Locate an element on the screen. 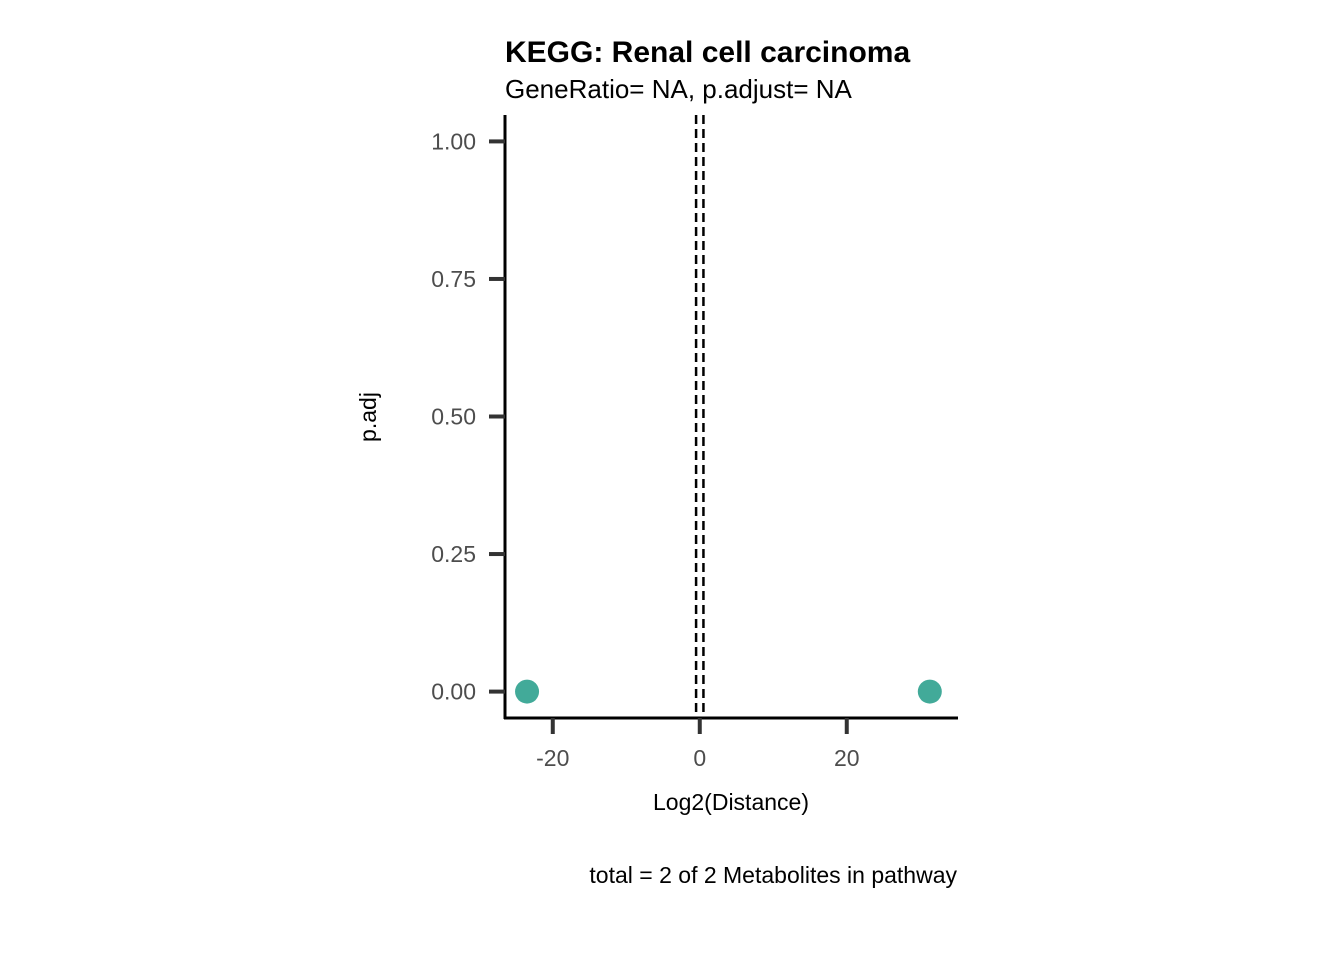  chart-caption: total = 2 of 2 Metabolites in pathway is located at coordinates (773, 875).